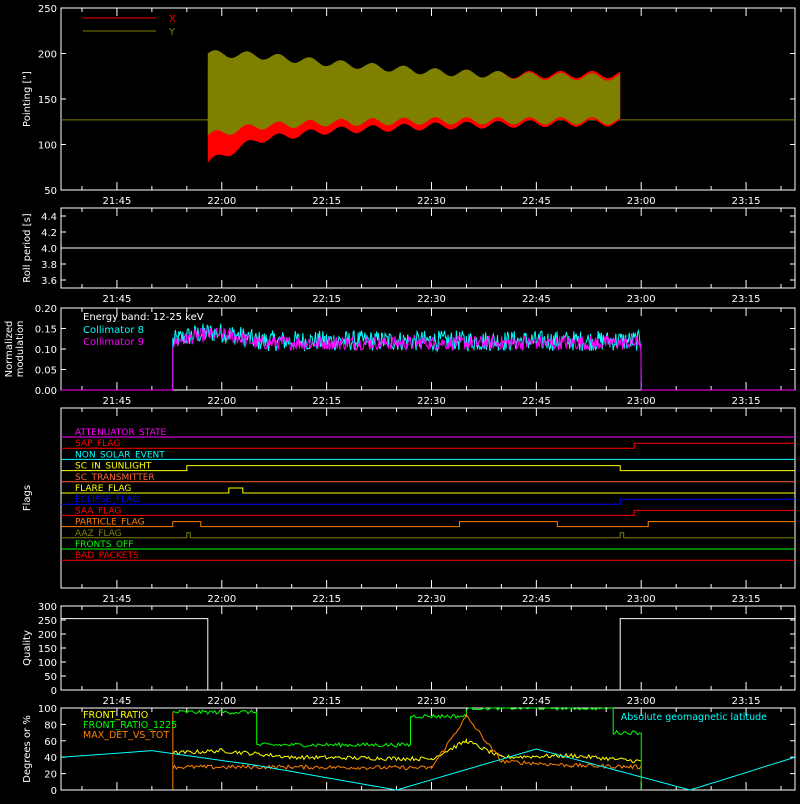 The height and width of the screenshot is (804, 800). I want to click on plot-frame, so click(428, 749).